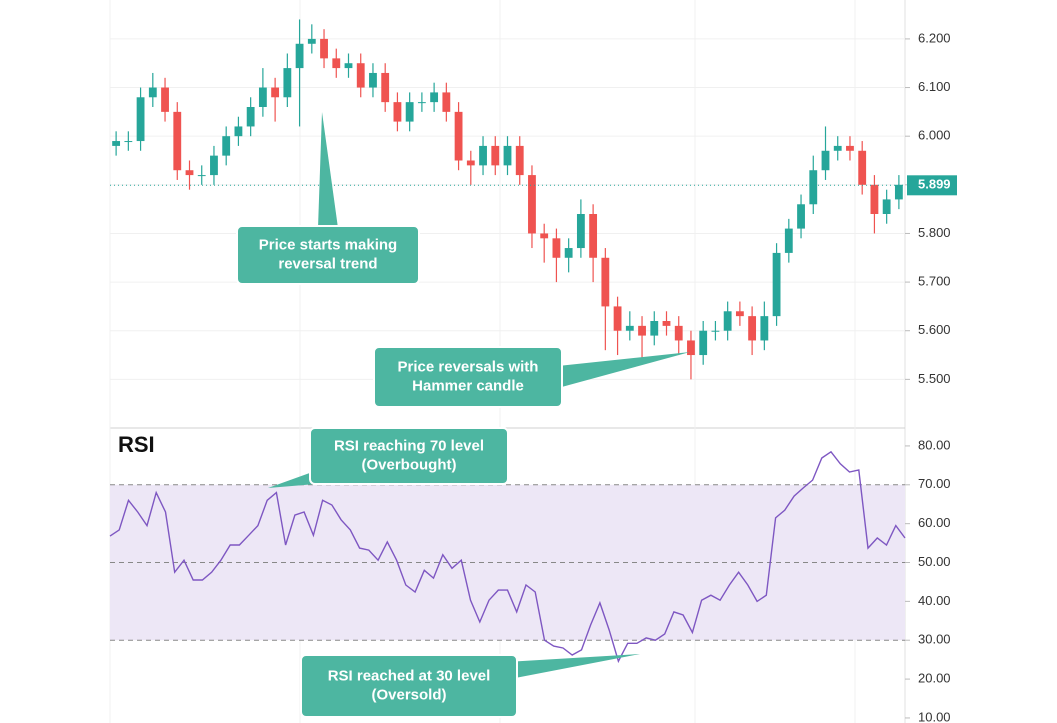 The image size is (1057, 723). I want to click on y-tick-label: 20.00, so click(934, 678).